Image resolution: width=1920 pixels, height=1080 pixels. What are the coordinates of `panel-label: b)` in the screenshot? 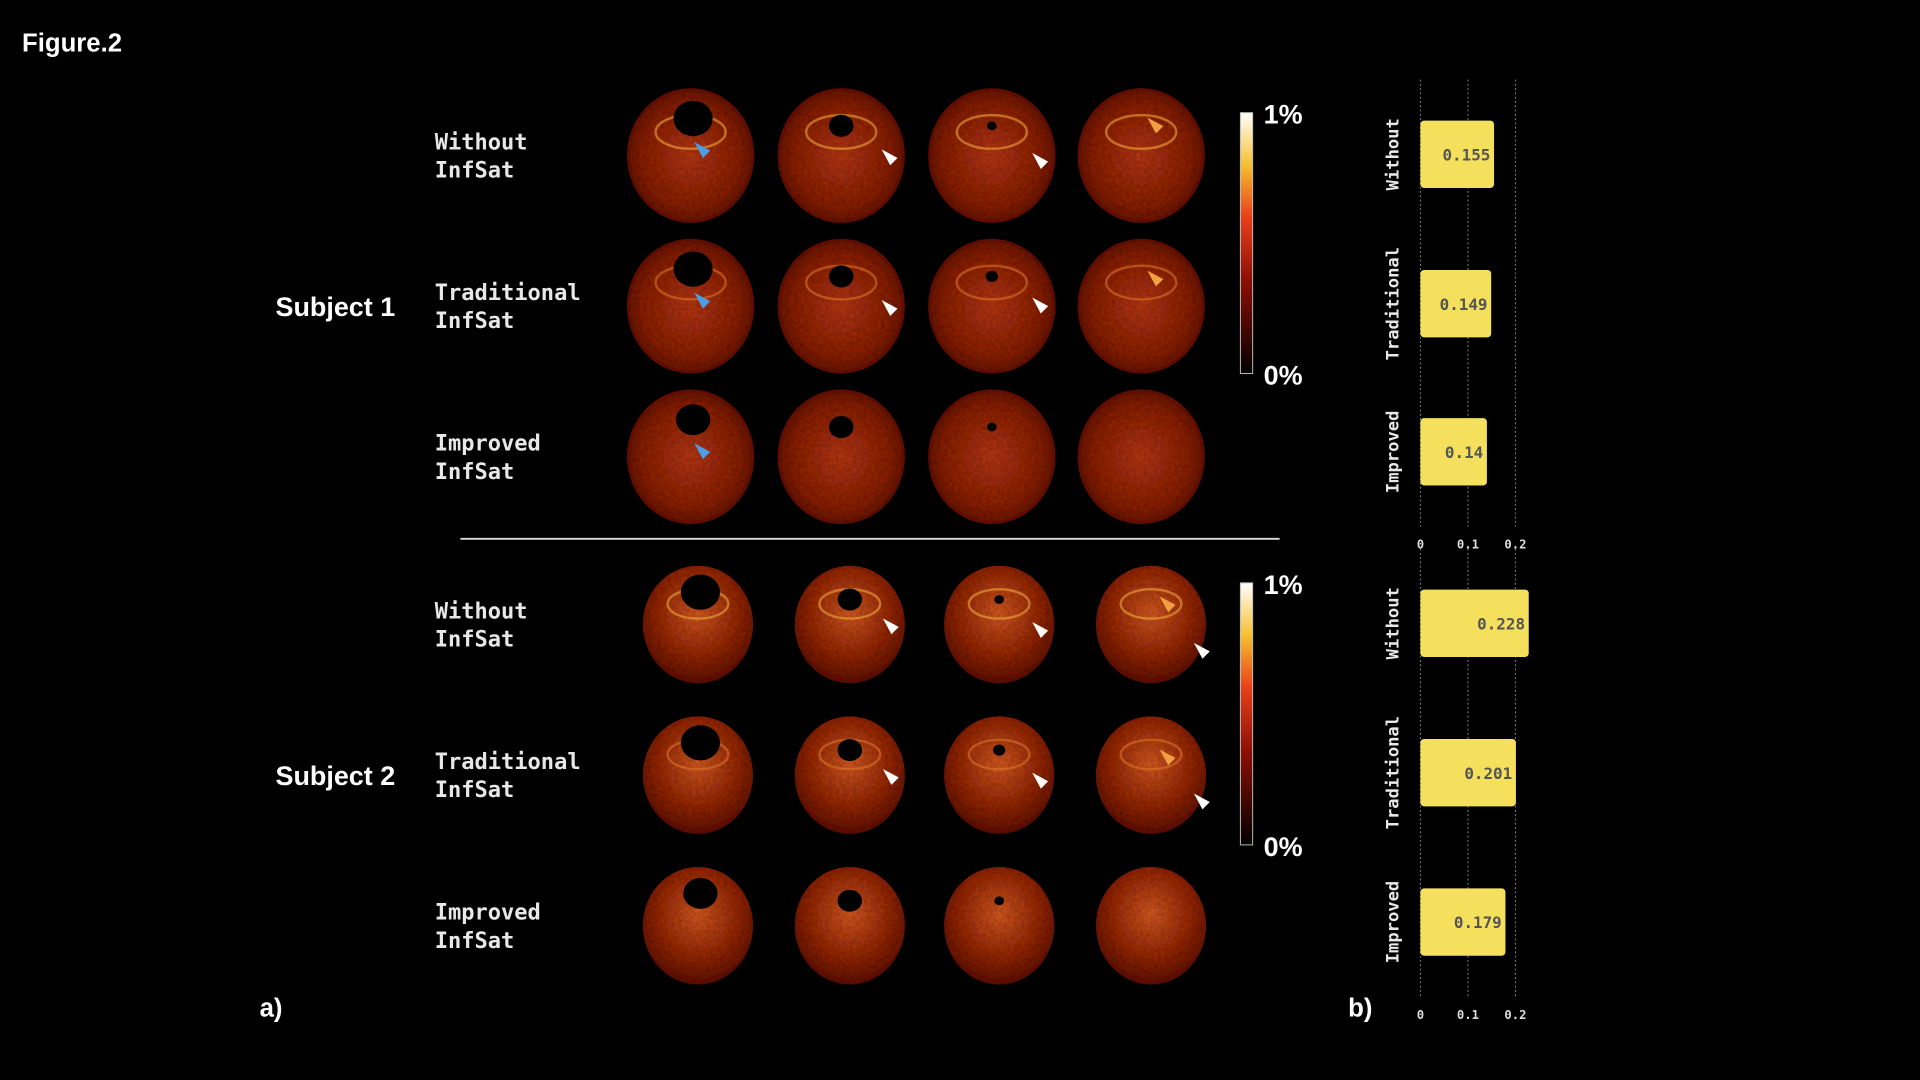 It's located at (1360, 1008).